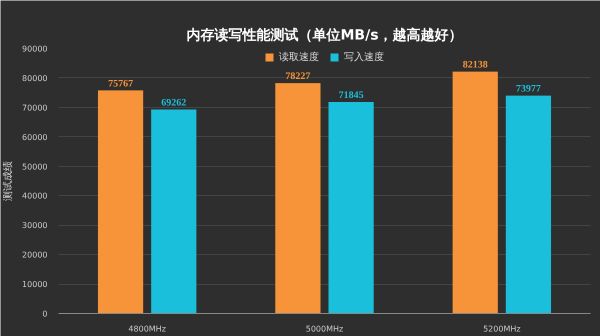 Image resolution: width=600 pixels, height=336 pixels. What do you see at coordinates (35, 255) in the screenshot?
I see `y-tick-label: 20000` at bounding box center [35, 255].